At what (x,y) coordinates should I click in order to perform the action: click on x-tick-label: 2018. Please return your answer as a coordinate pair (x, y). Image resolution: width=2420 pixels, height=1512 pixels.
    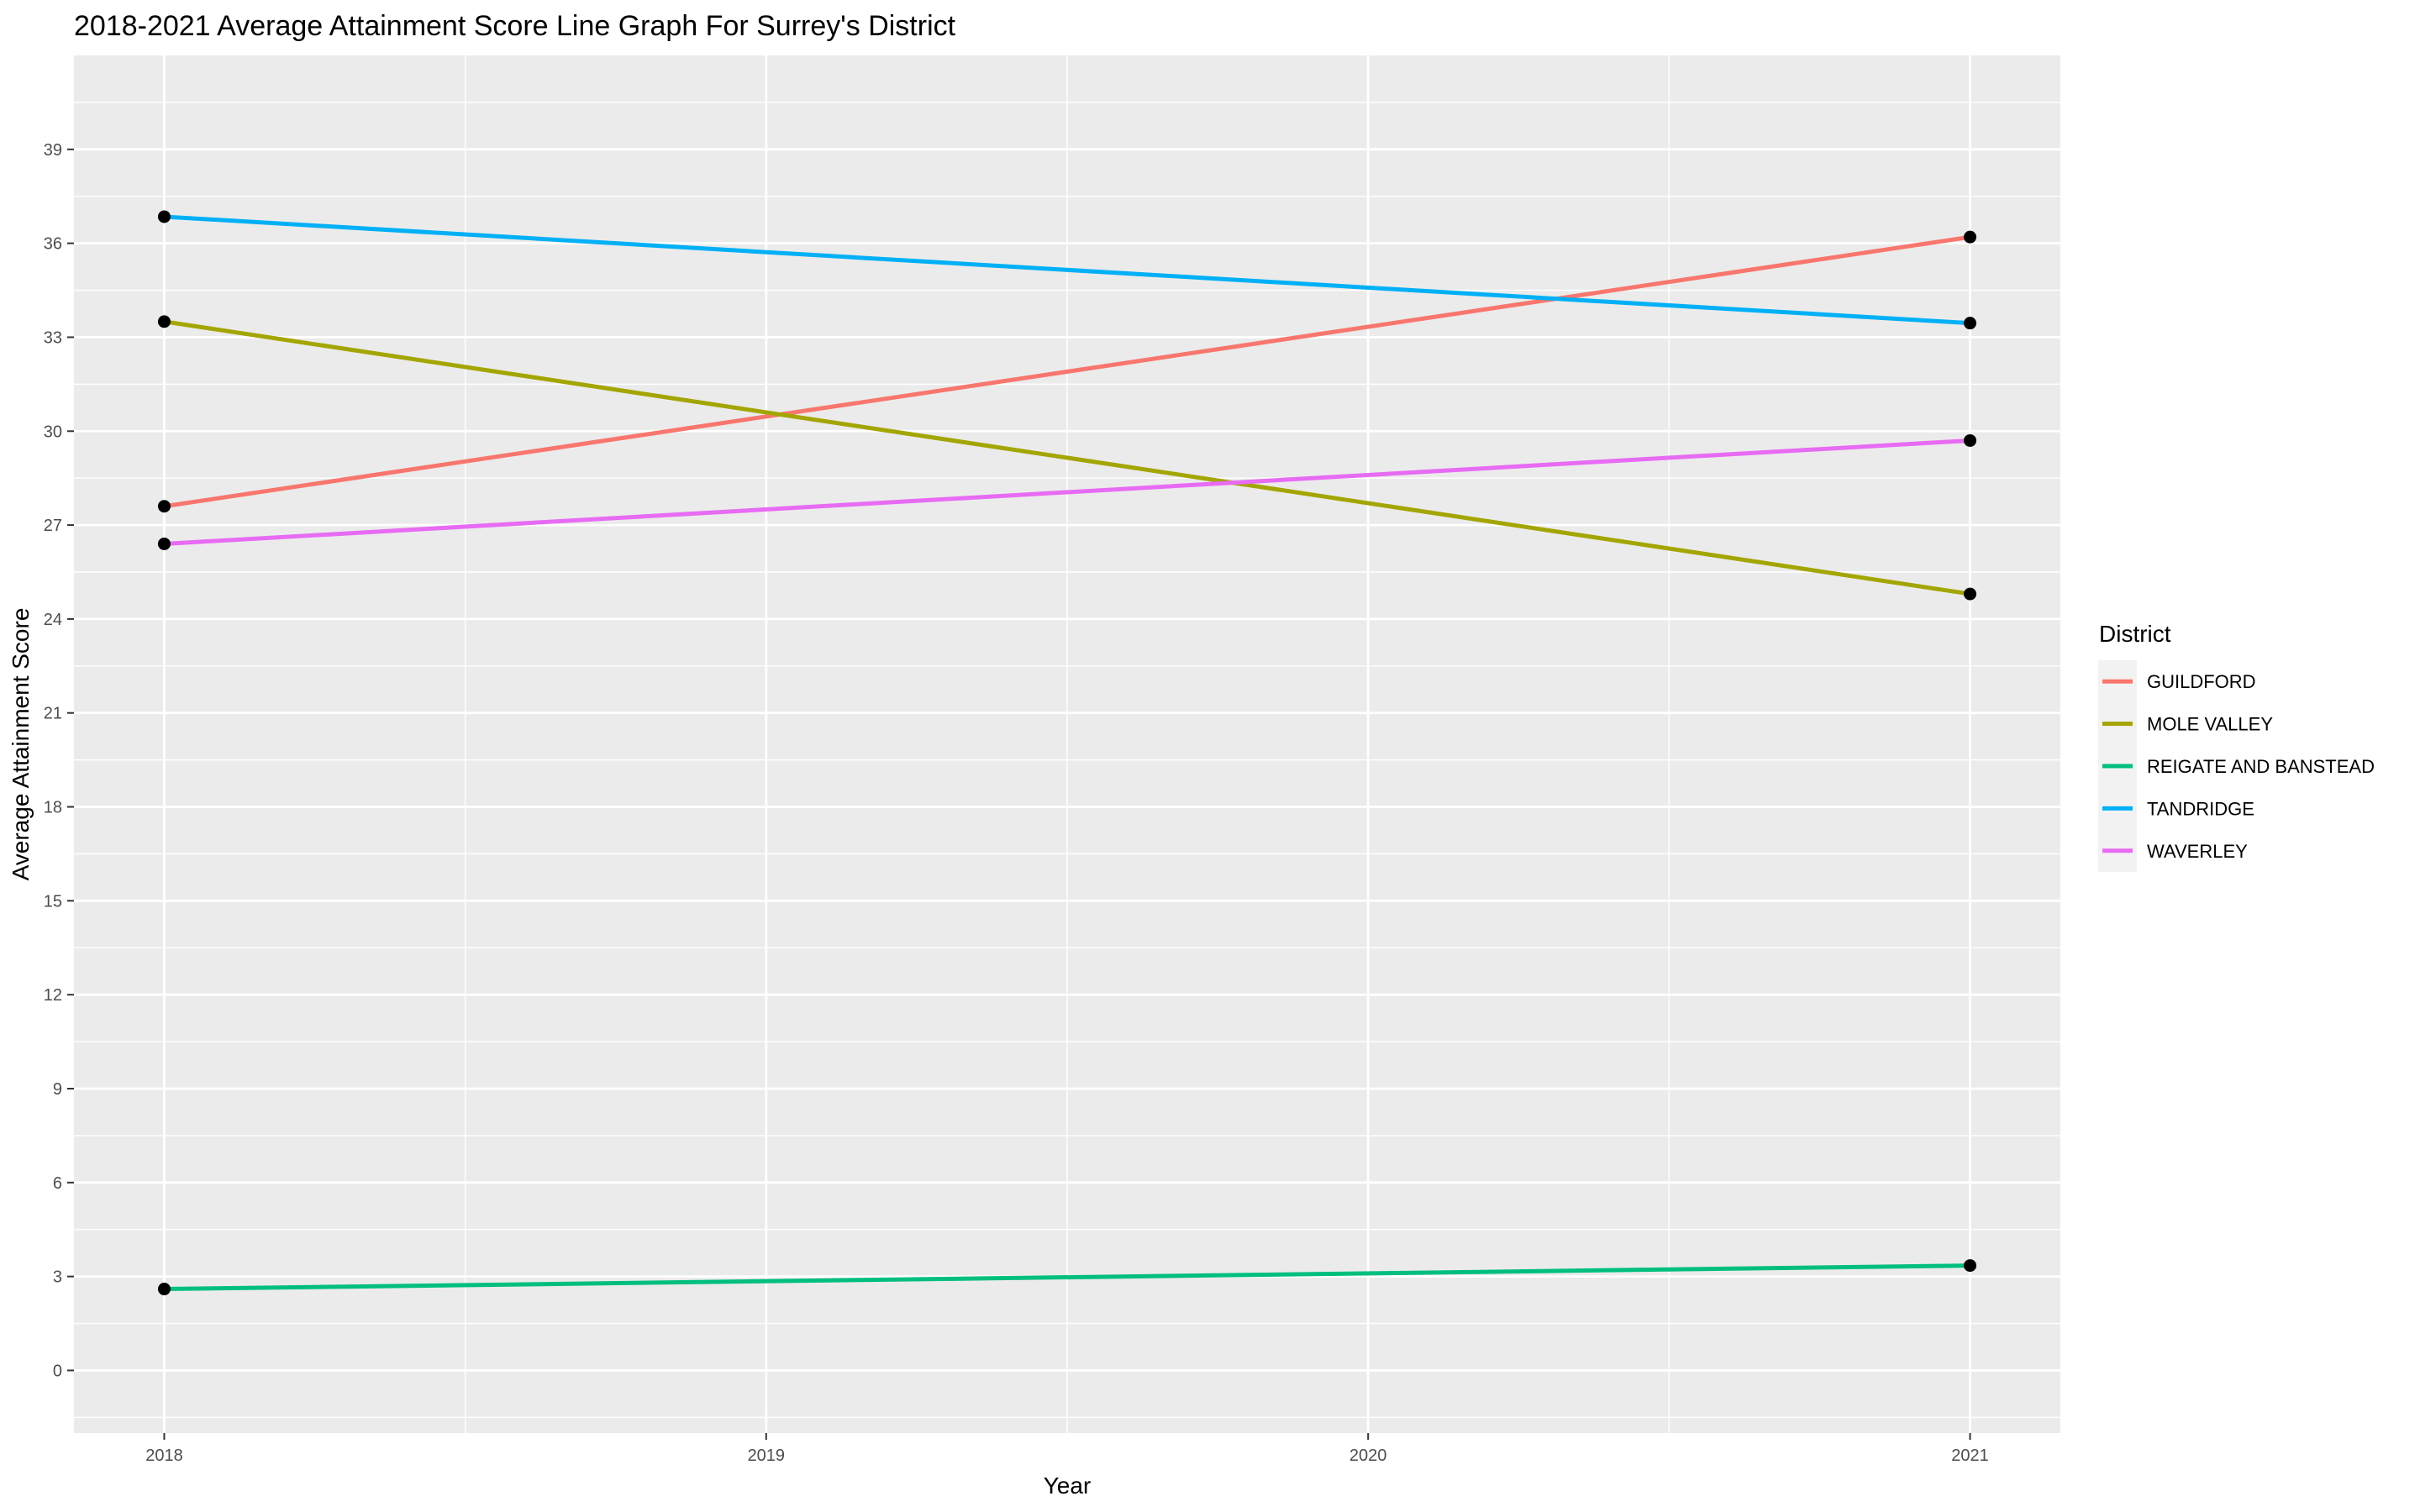
    Looking at the image, I should click on (164, 1455).